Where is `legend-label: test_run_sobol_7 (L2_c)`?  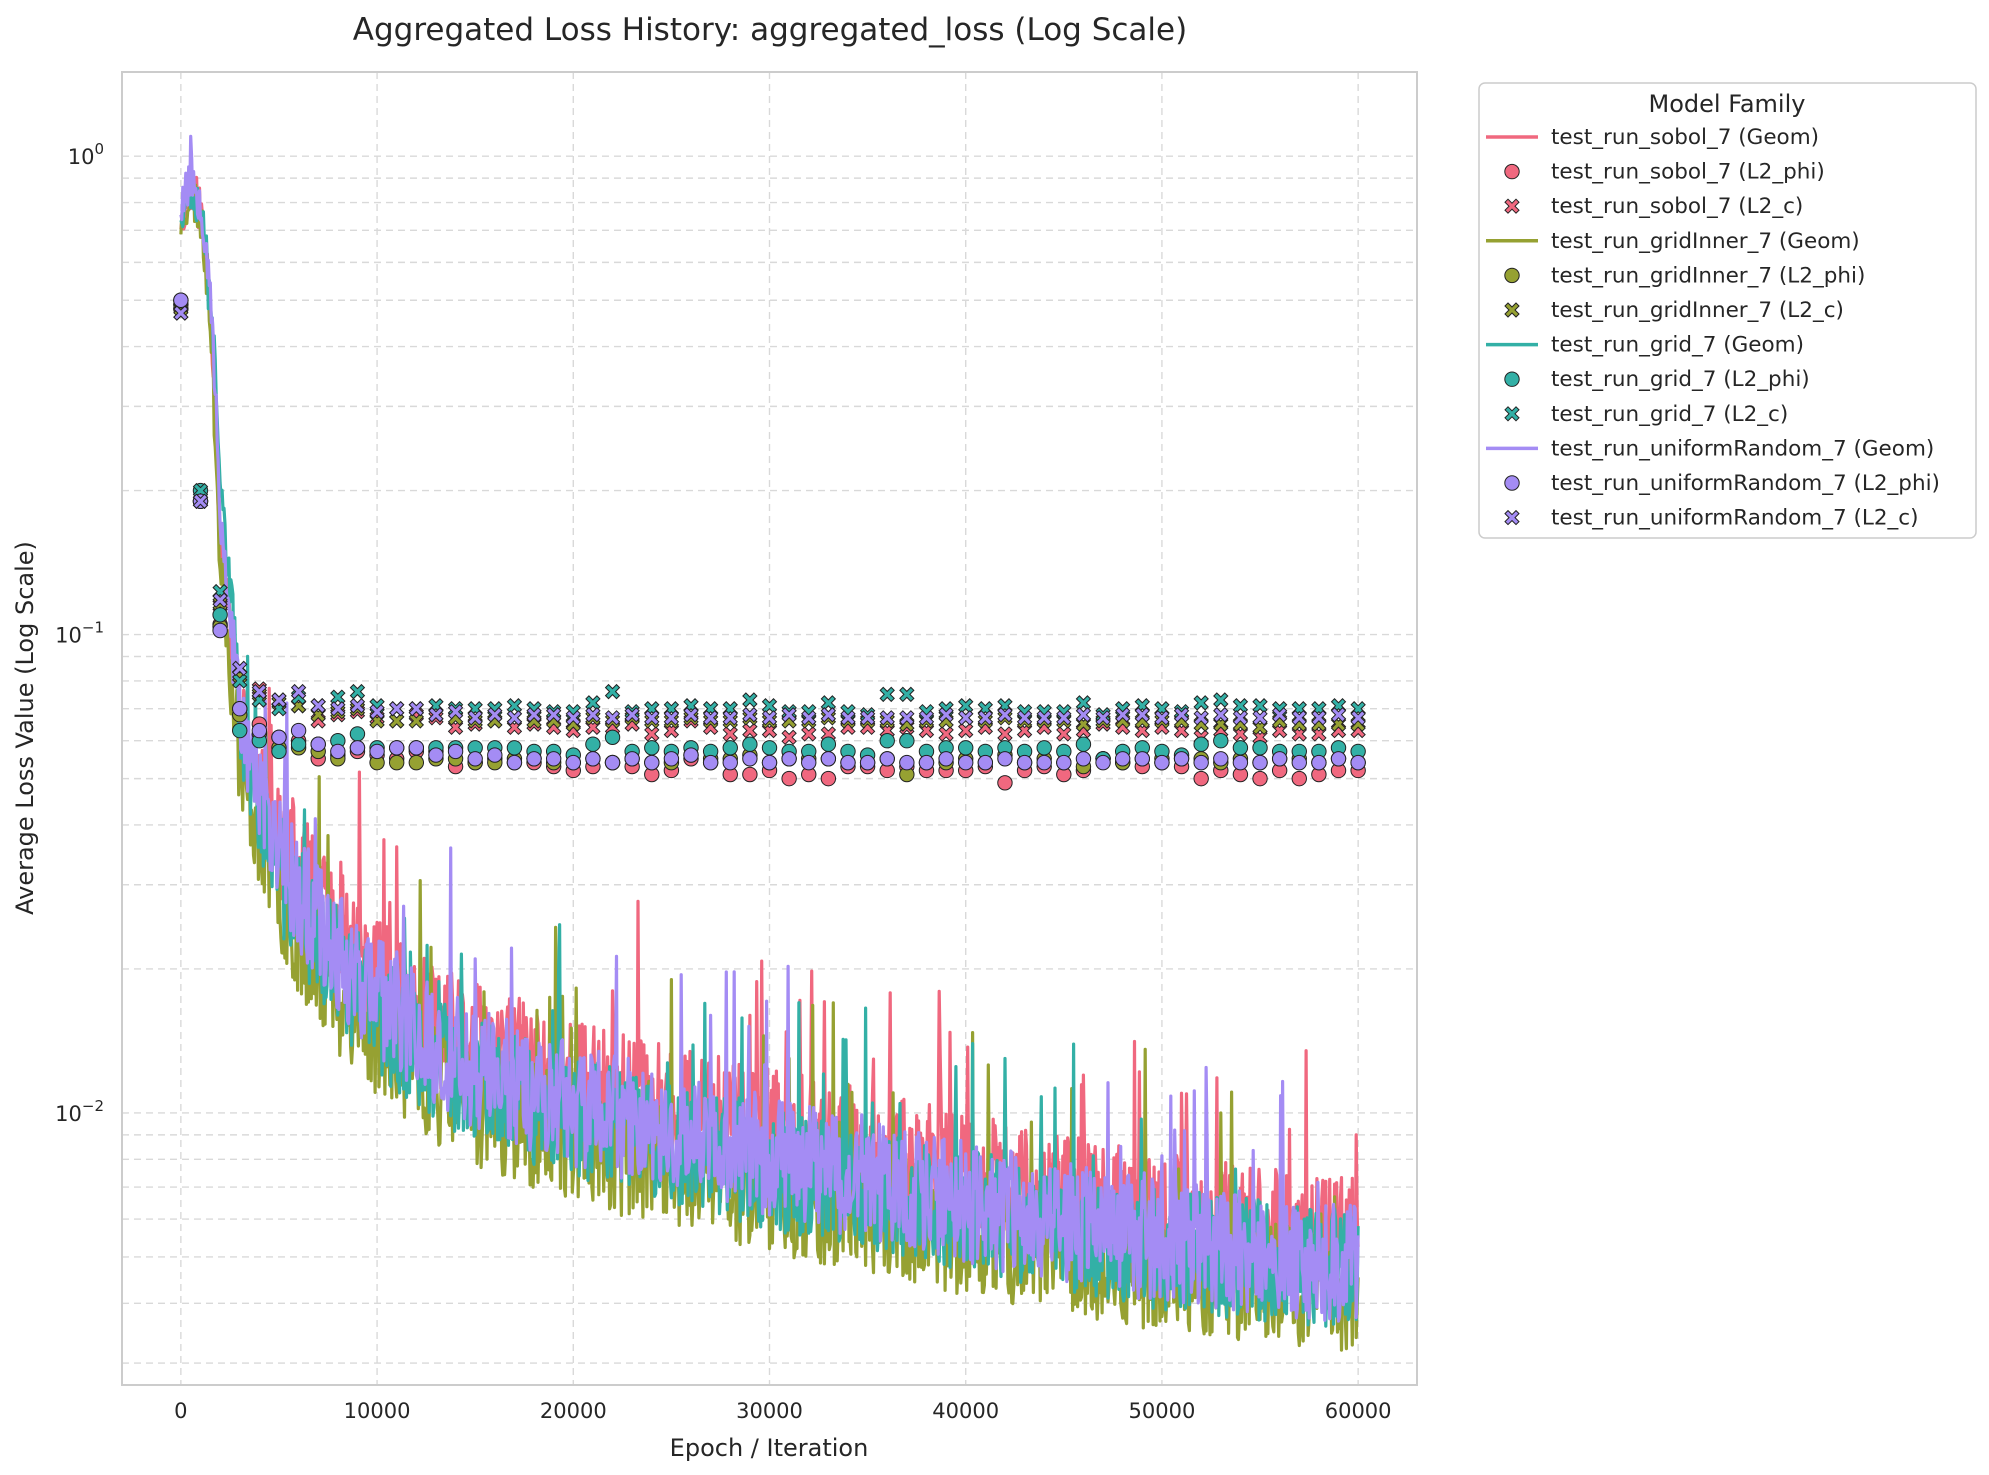
legend-label: test_run_sobol_7 (L2_c) is located at coordinates (1677, 206).